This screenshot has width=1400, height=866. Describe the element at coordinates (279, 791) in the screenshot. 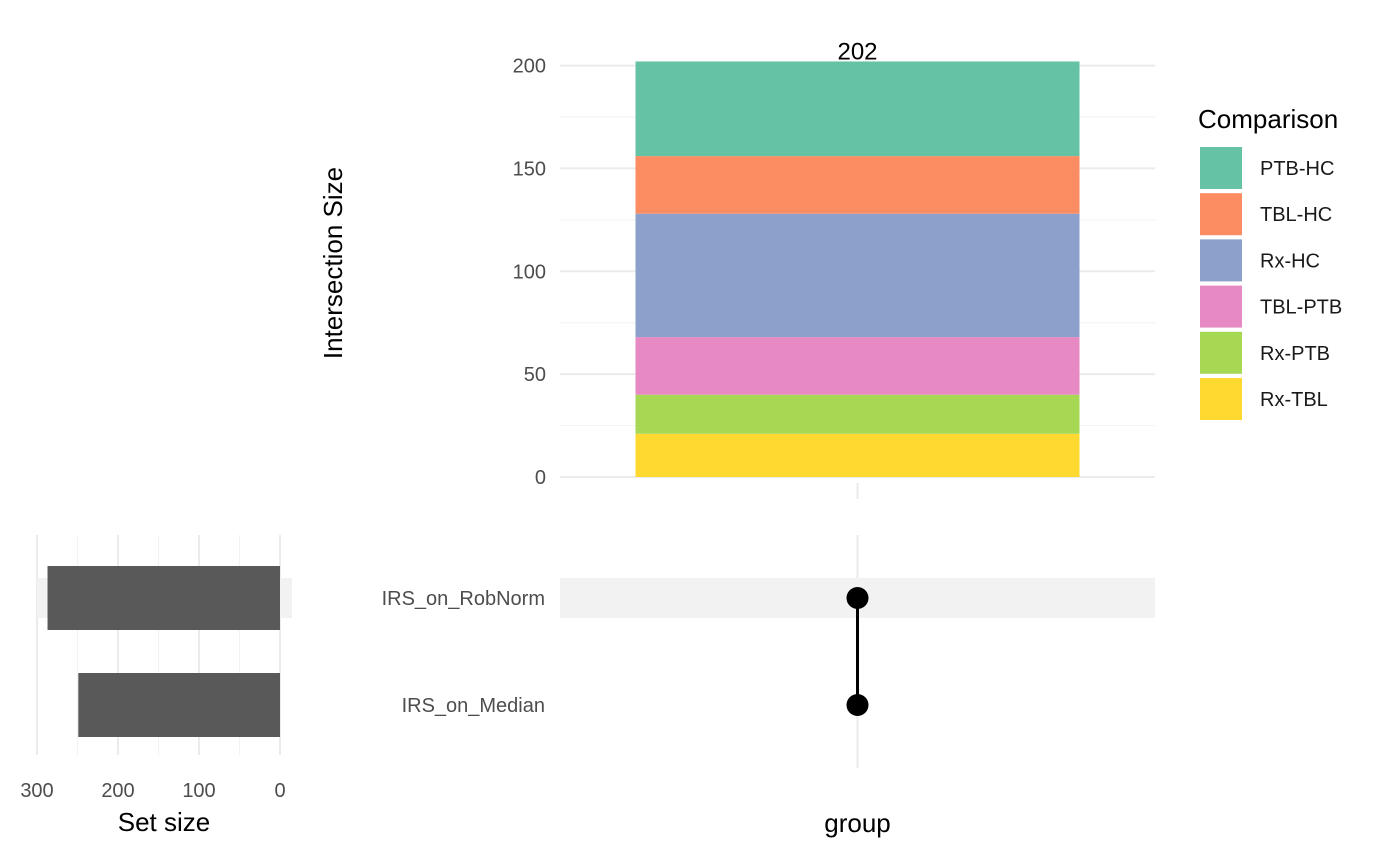

I see `setsize-tick-label-0: 0` at that location.